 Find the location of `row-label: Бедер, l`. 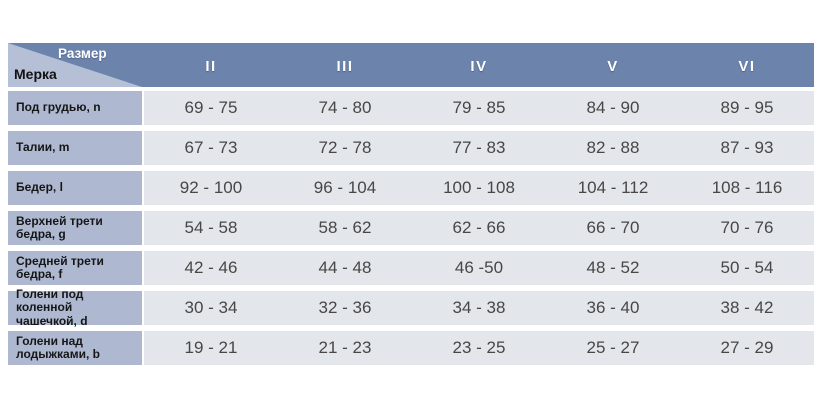

row-label: Бедер, l is located at coordinates (75, 188).